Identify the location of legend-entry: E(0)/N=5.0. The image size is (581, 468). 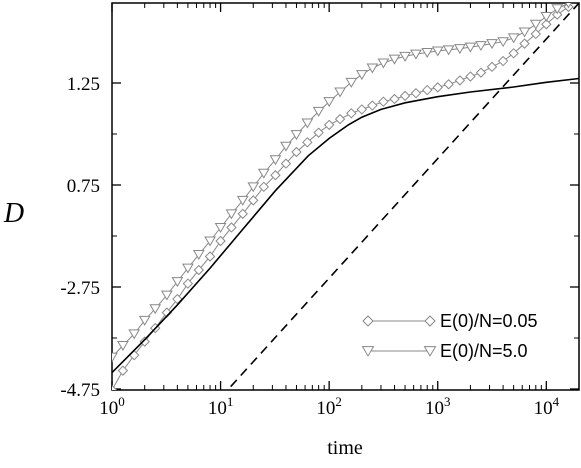
(444, 351).